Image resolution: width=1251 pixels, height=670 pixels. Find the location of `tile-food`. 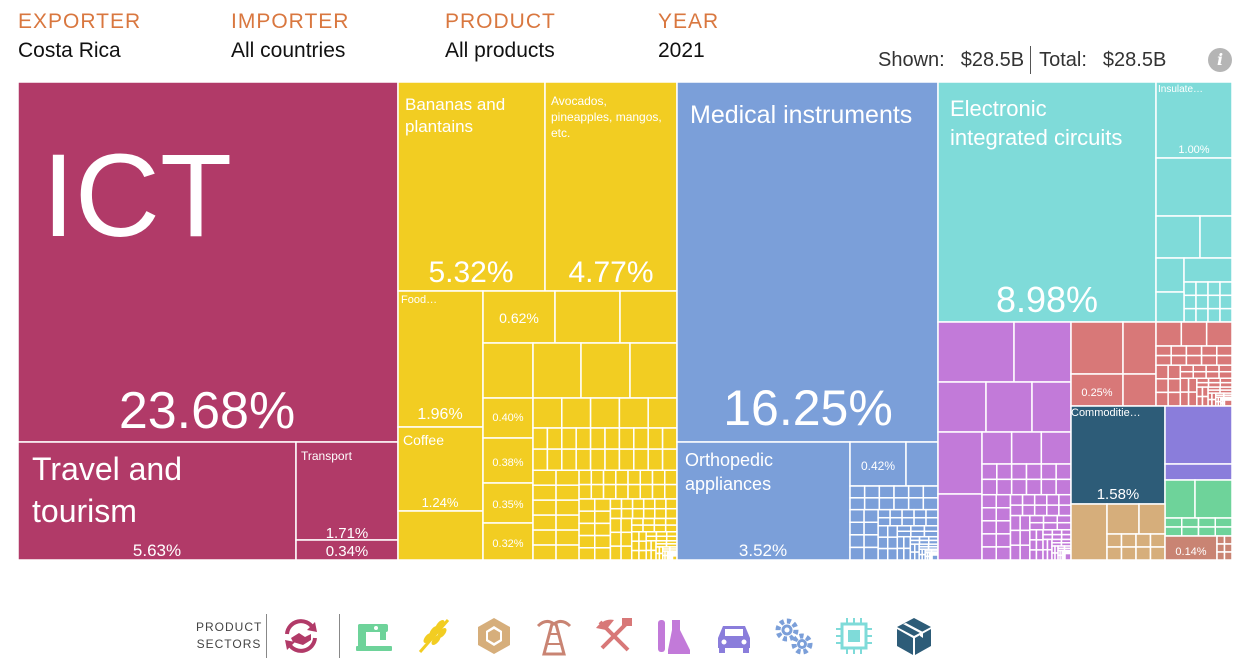

tile-food is located at coordinates (440, 359).